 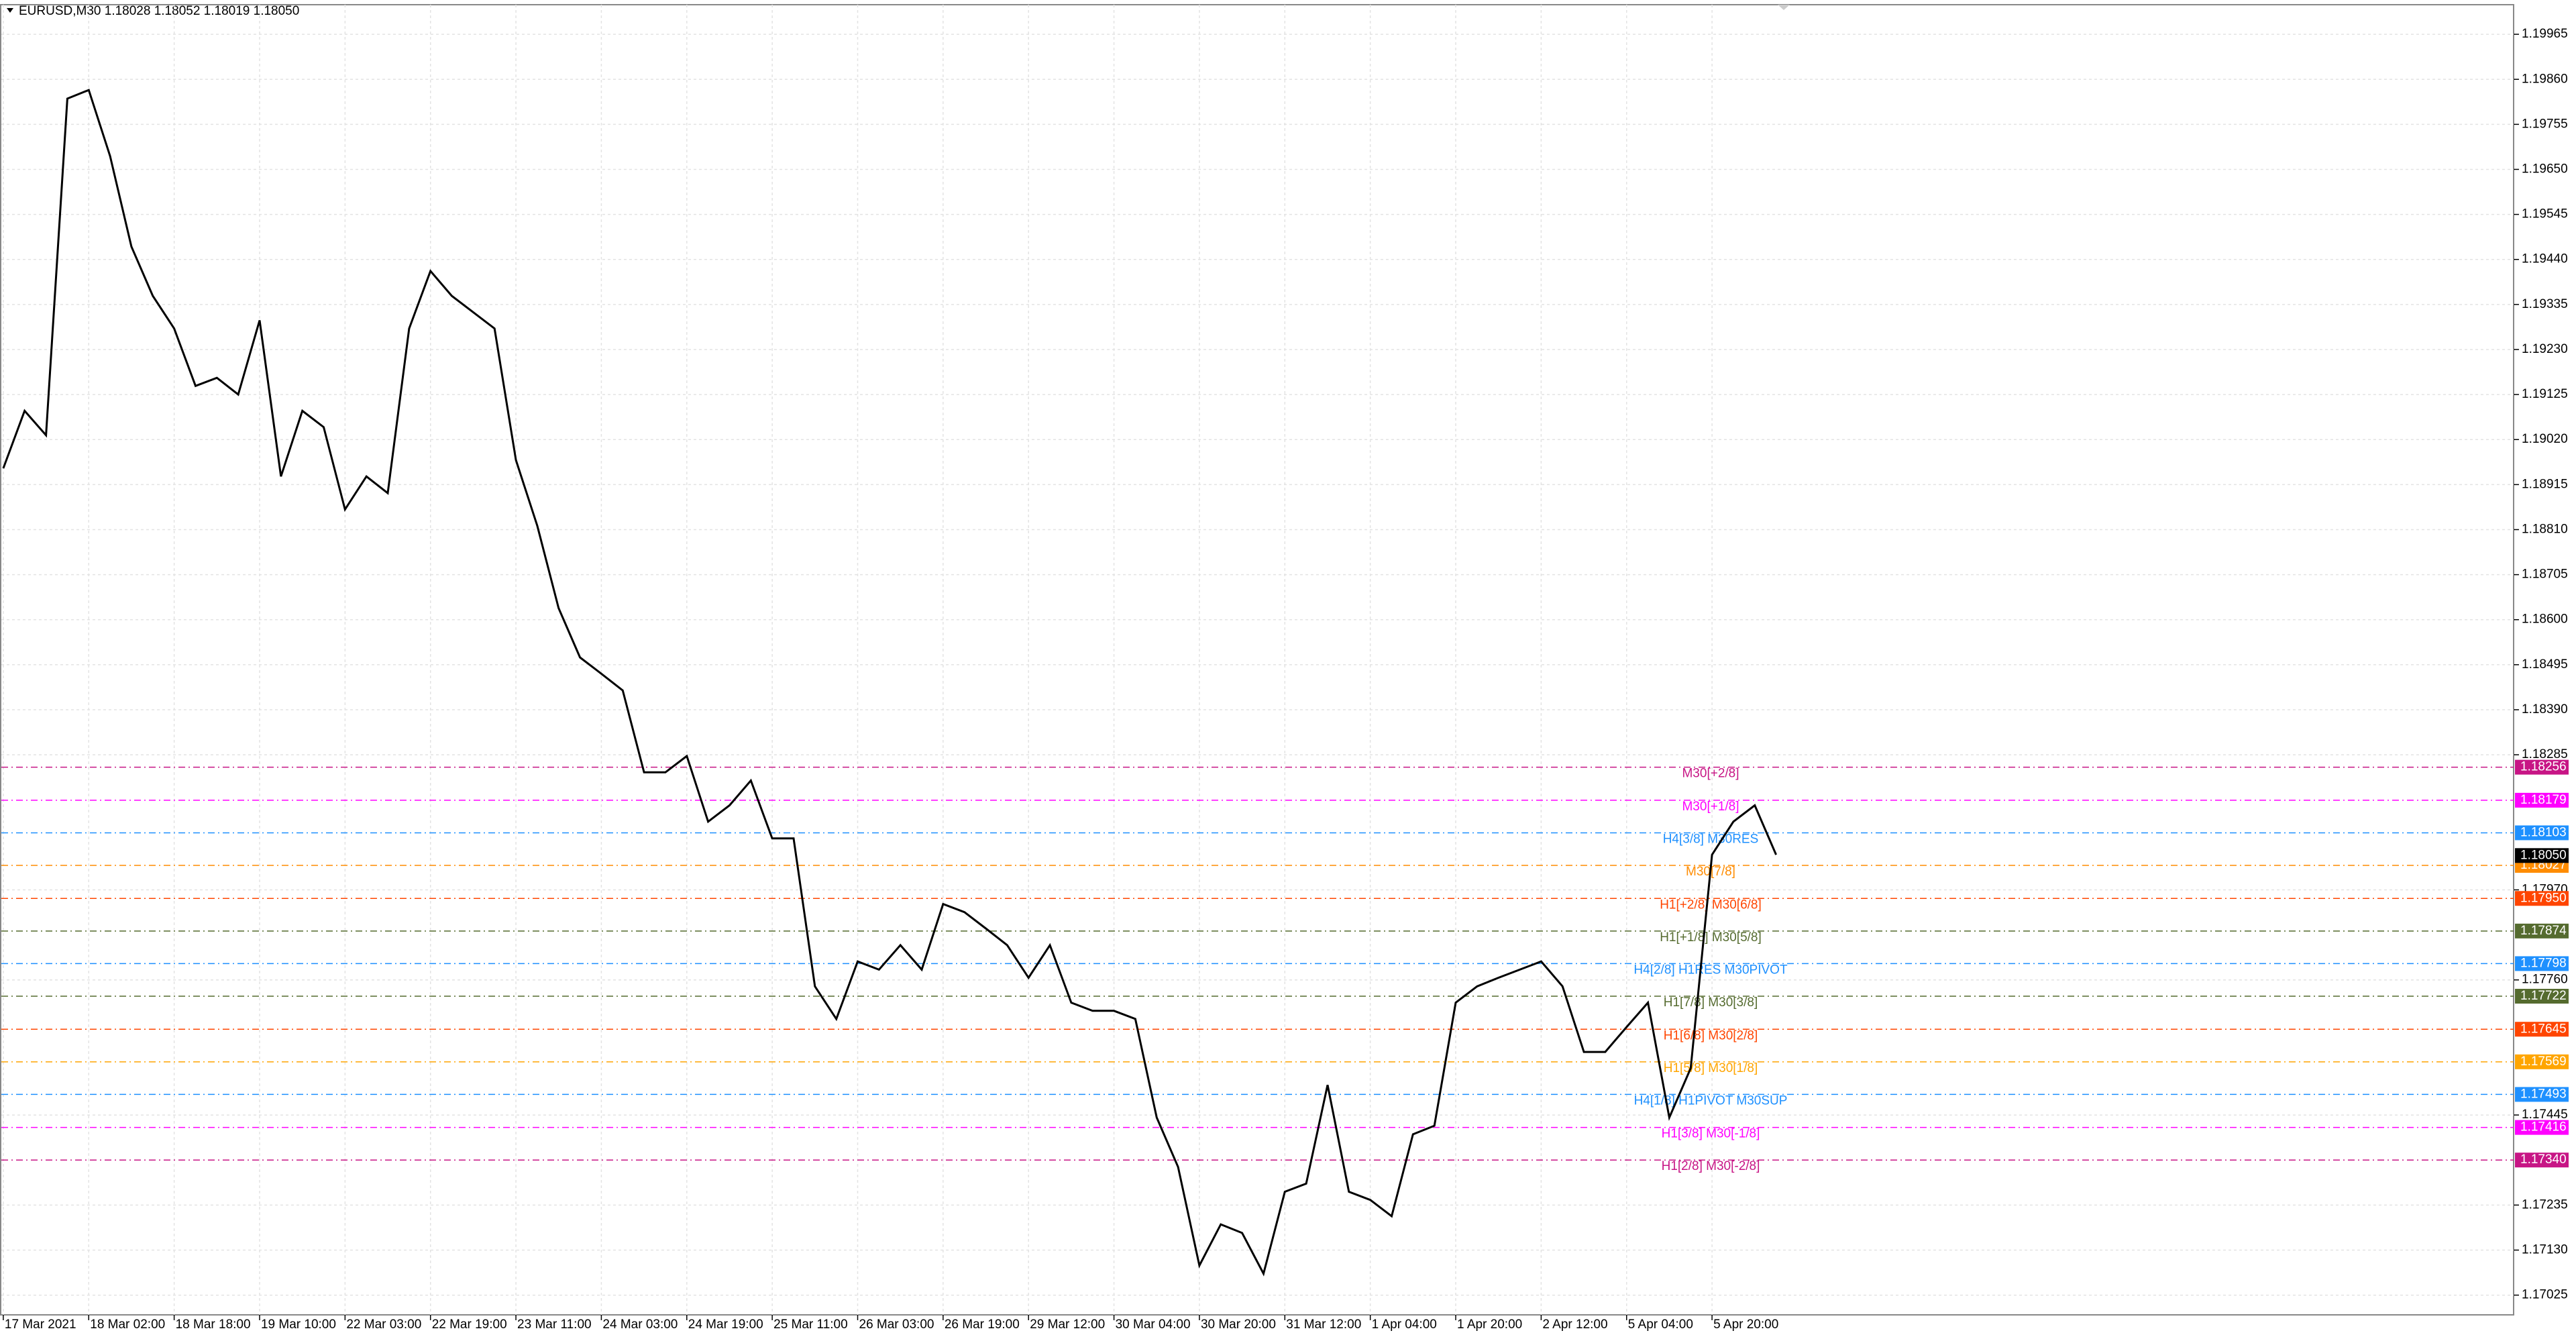 I want to click on y-tick-label: 1.19650, so click(x=2545, y=169).